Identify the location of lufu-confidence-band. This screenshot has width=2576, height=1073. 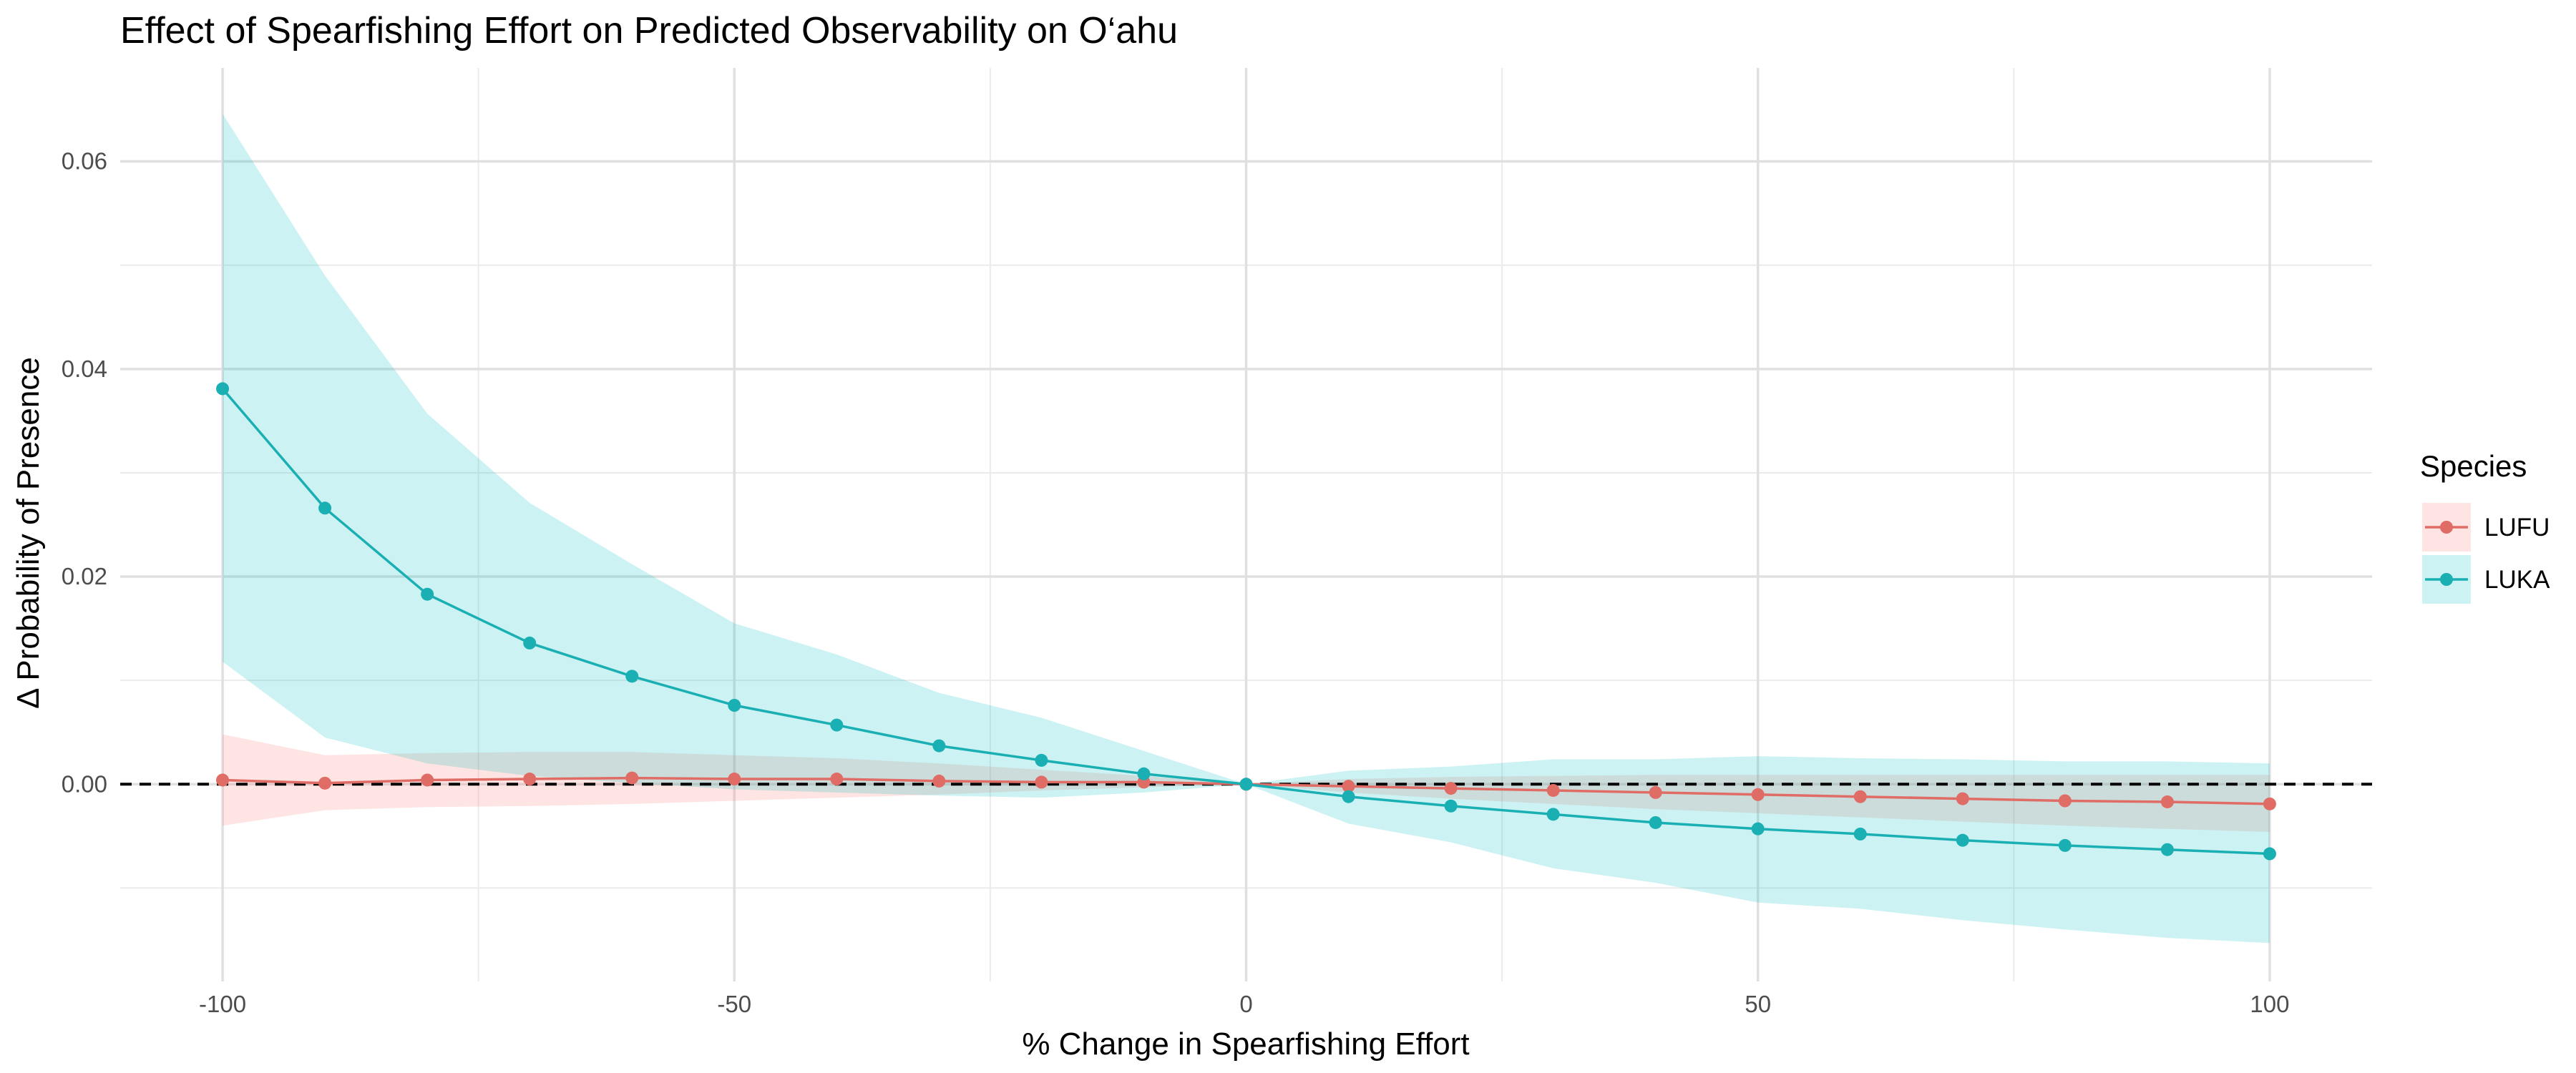
(1246, 783).